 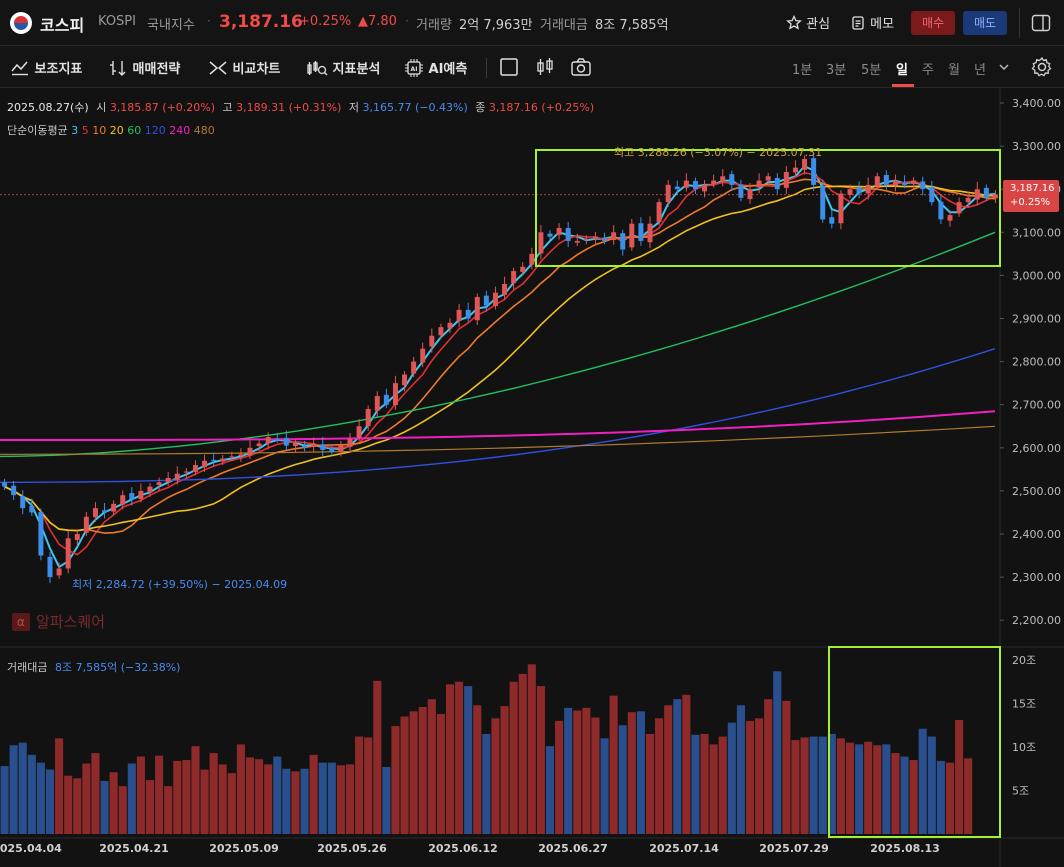 I want to click on memo-button: 메모, so click(x=872, y=22).